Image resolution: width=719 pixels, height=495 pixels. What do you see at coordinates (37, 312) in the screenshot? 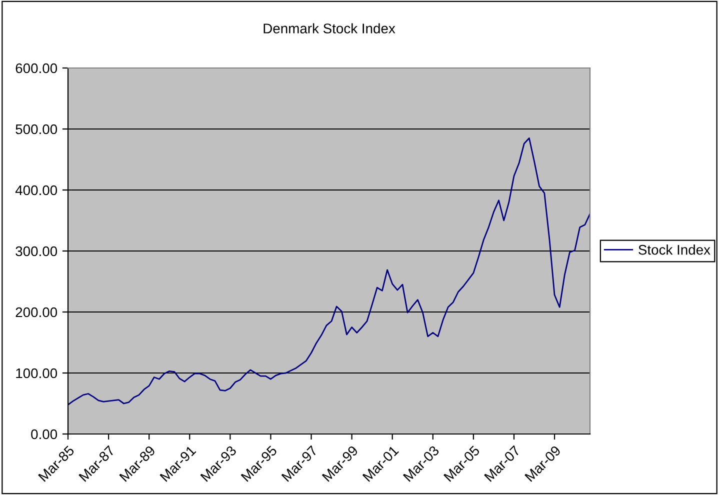
I see `y-tick-label: 200.00` at bounding box center [37, 312].